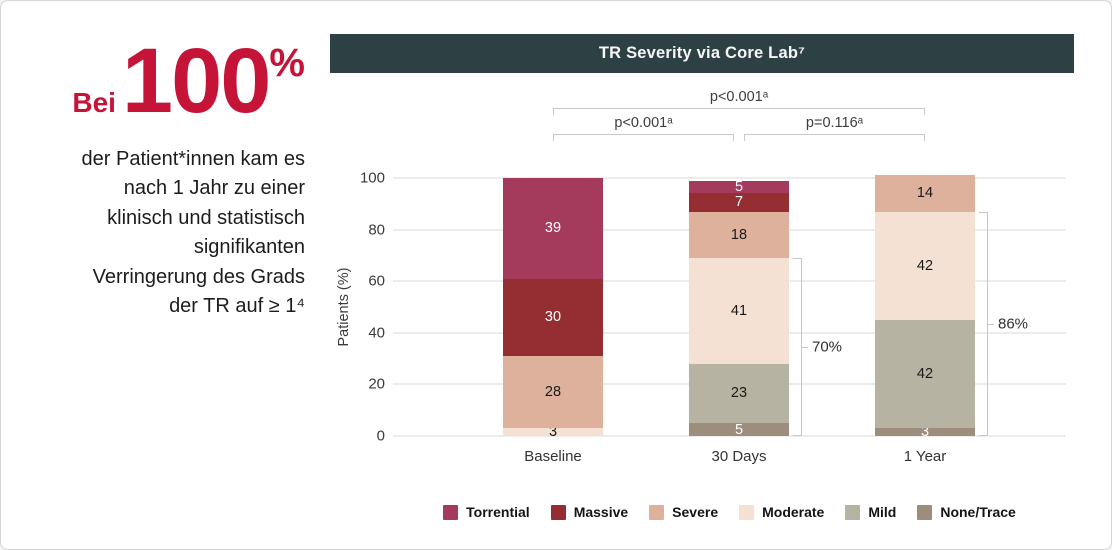 The height and width of the screenshot is (550, 1112). I want to click on bar-segment: 28, so click(553, 392).